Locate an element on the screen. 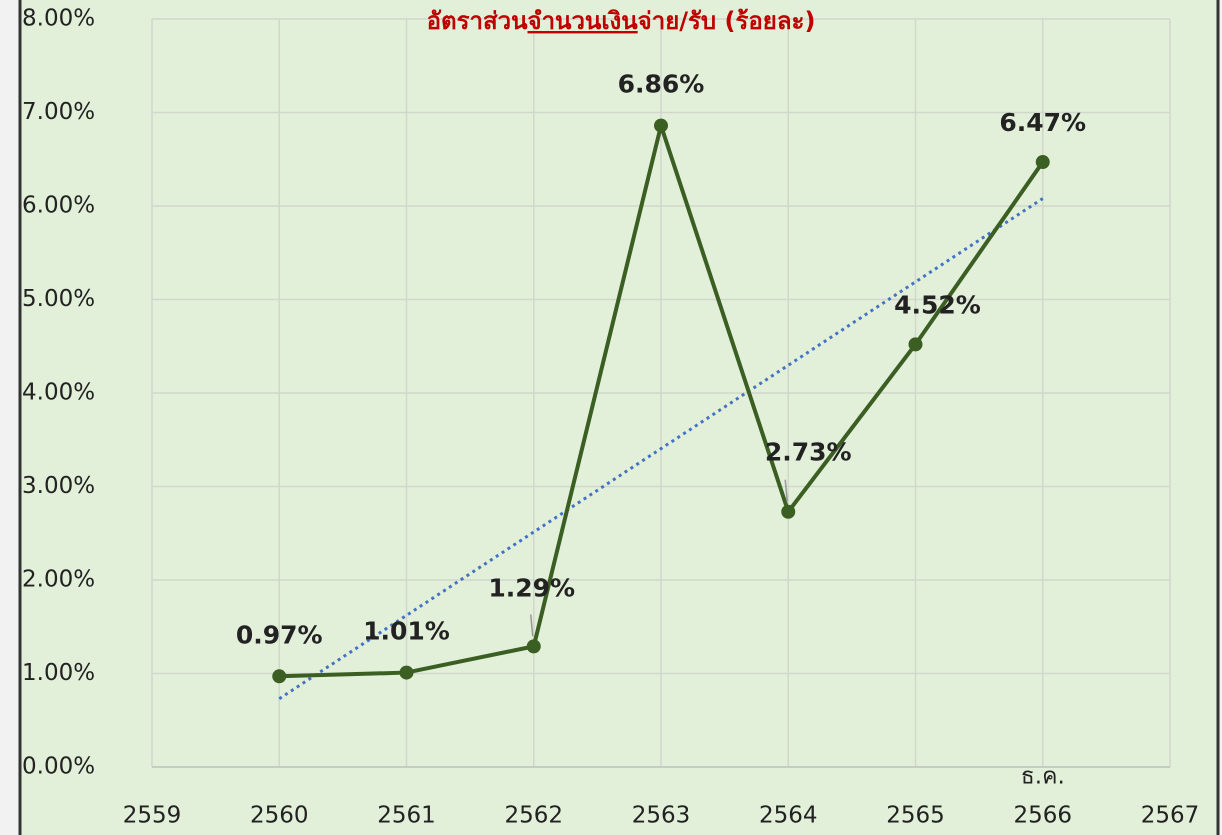 This screenshot has width=1222, height=835. x-tick-label: 2560 is located at coordinates (279, 816).